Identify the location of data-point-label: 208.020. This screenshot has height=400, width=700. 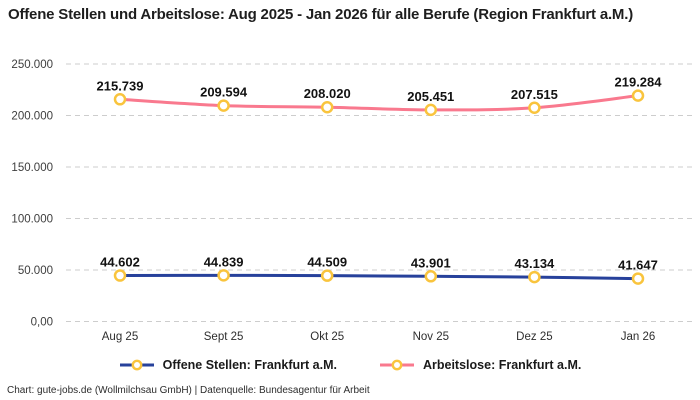
(327, 93).